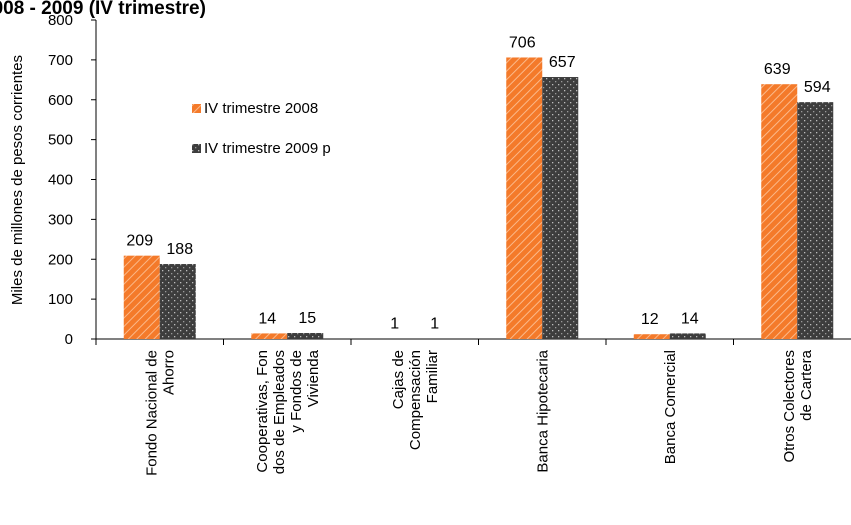 This screenshot has width=851, height=525. What do you see at coordinates (261, 108) in the screenshot?
I see `legend-label: IV trimestre 2008` at bounding box center [261, 108].